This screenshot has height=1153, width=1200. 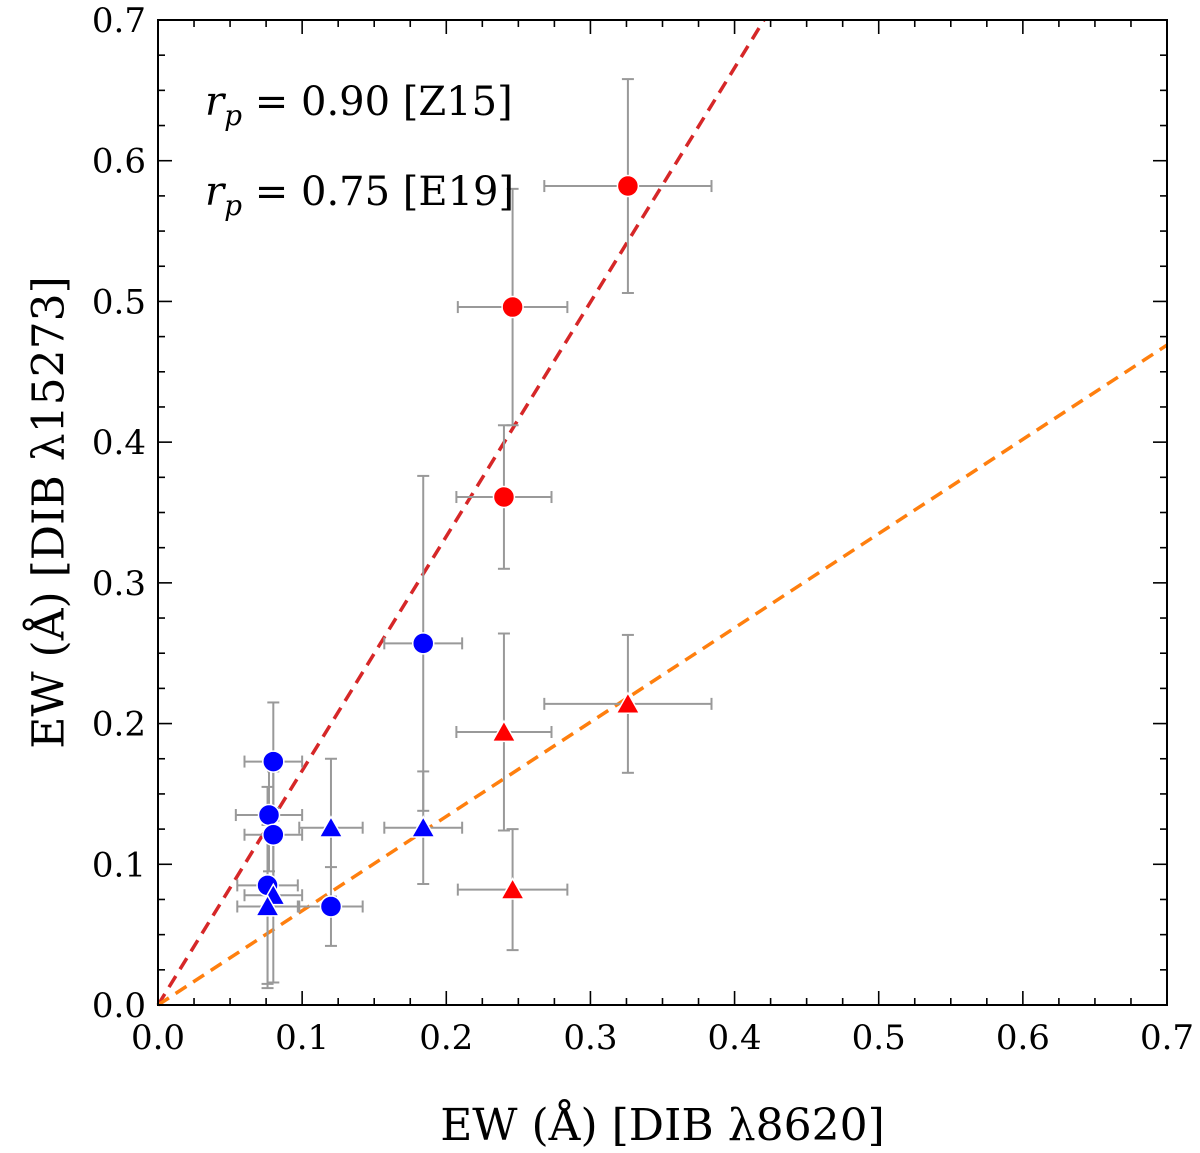 I want to click on circle-point-s1-p1, so click(x=273, y=761).